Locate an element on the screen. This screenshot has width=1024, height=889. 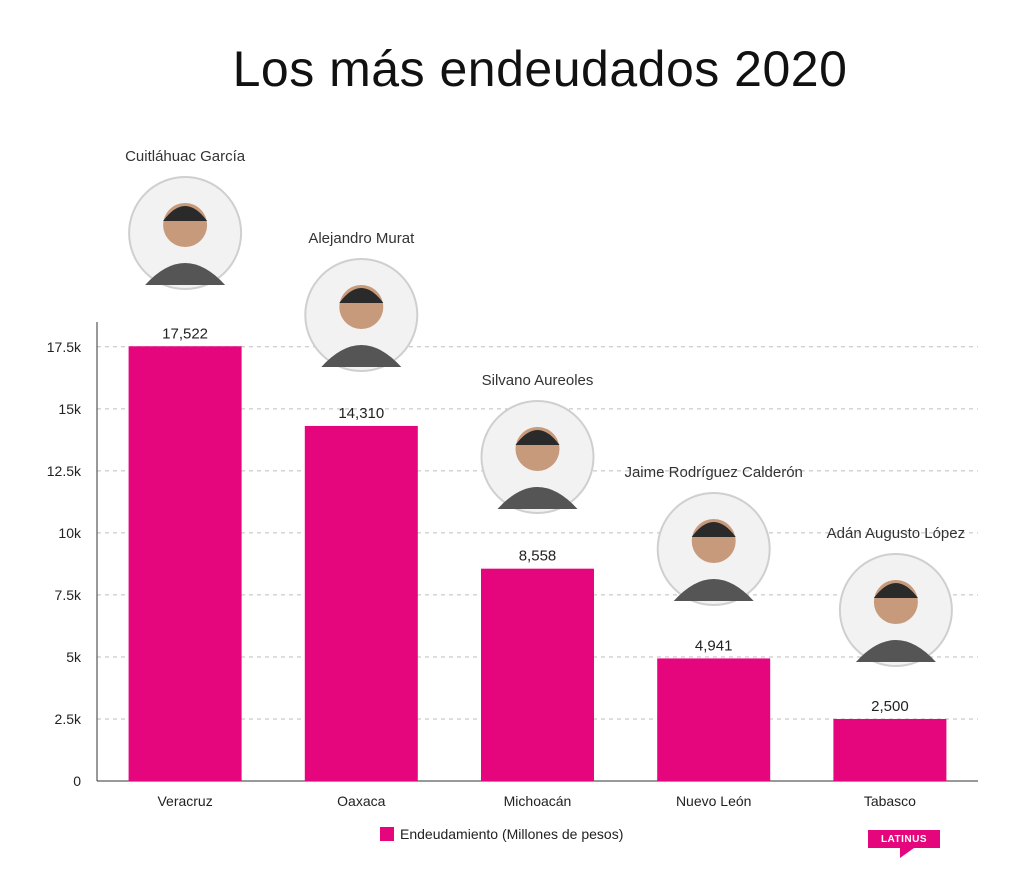
latinus-logo: LATINUS is located at coordinates (904, 839).